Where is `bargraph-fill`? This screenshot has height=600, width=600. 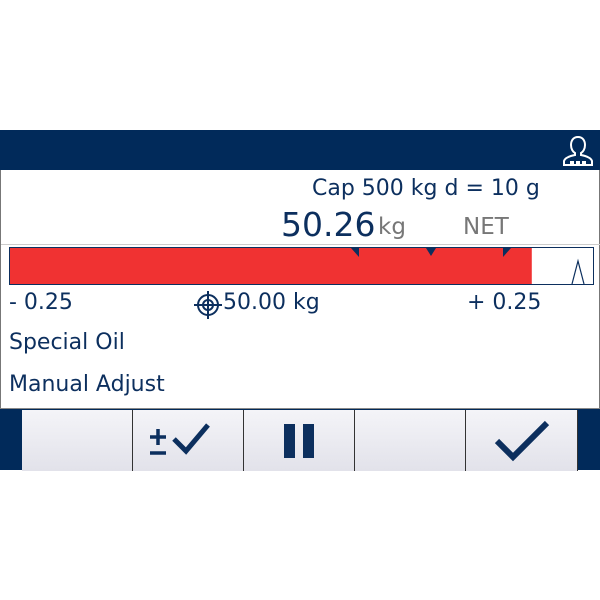 bargraph-fill is located at coordinates (271, 266).